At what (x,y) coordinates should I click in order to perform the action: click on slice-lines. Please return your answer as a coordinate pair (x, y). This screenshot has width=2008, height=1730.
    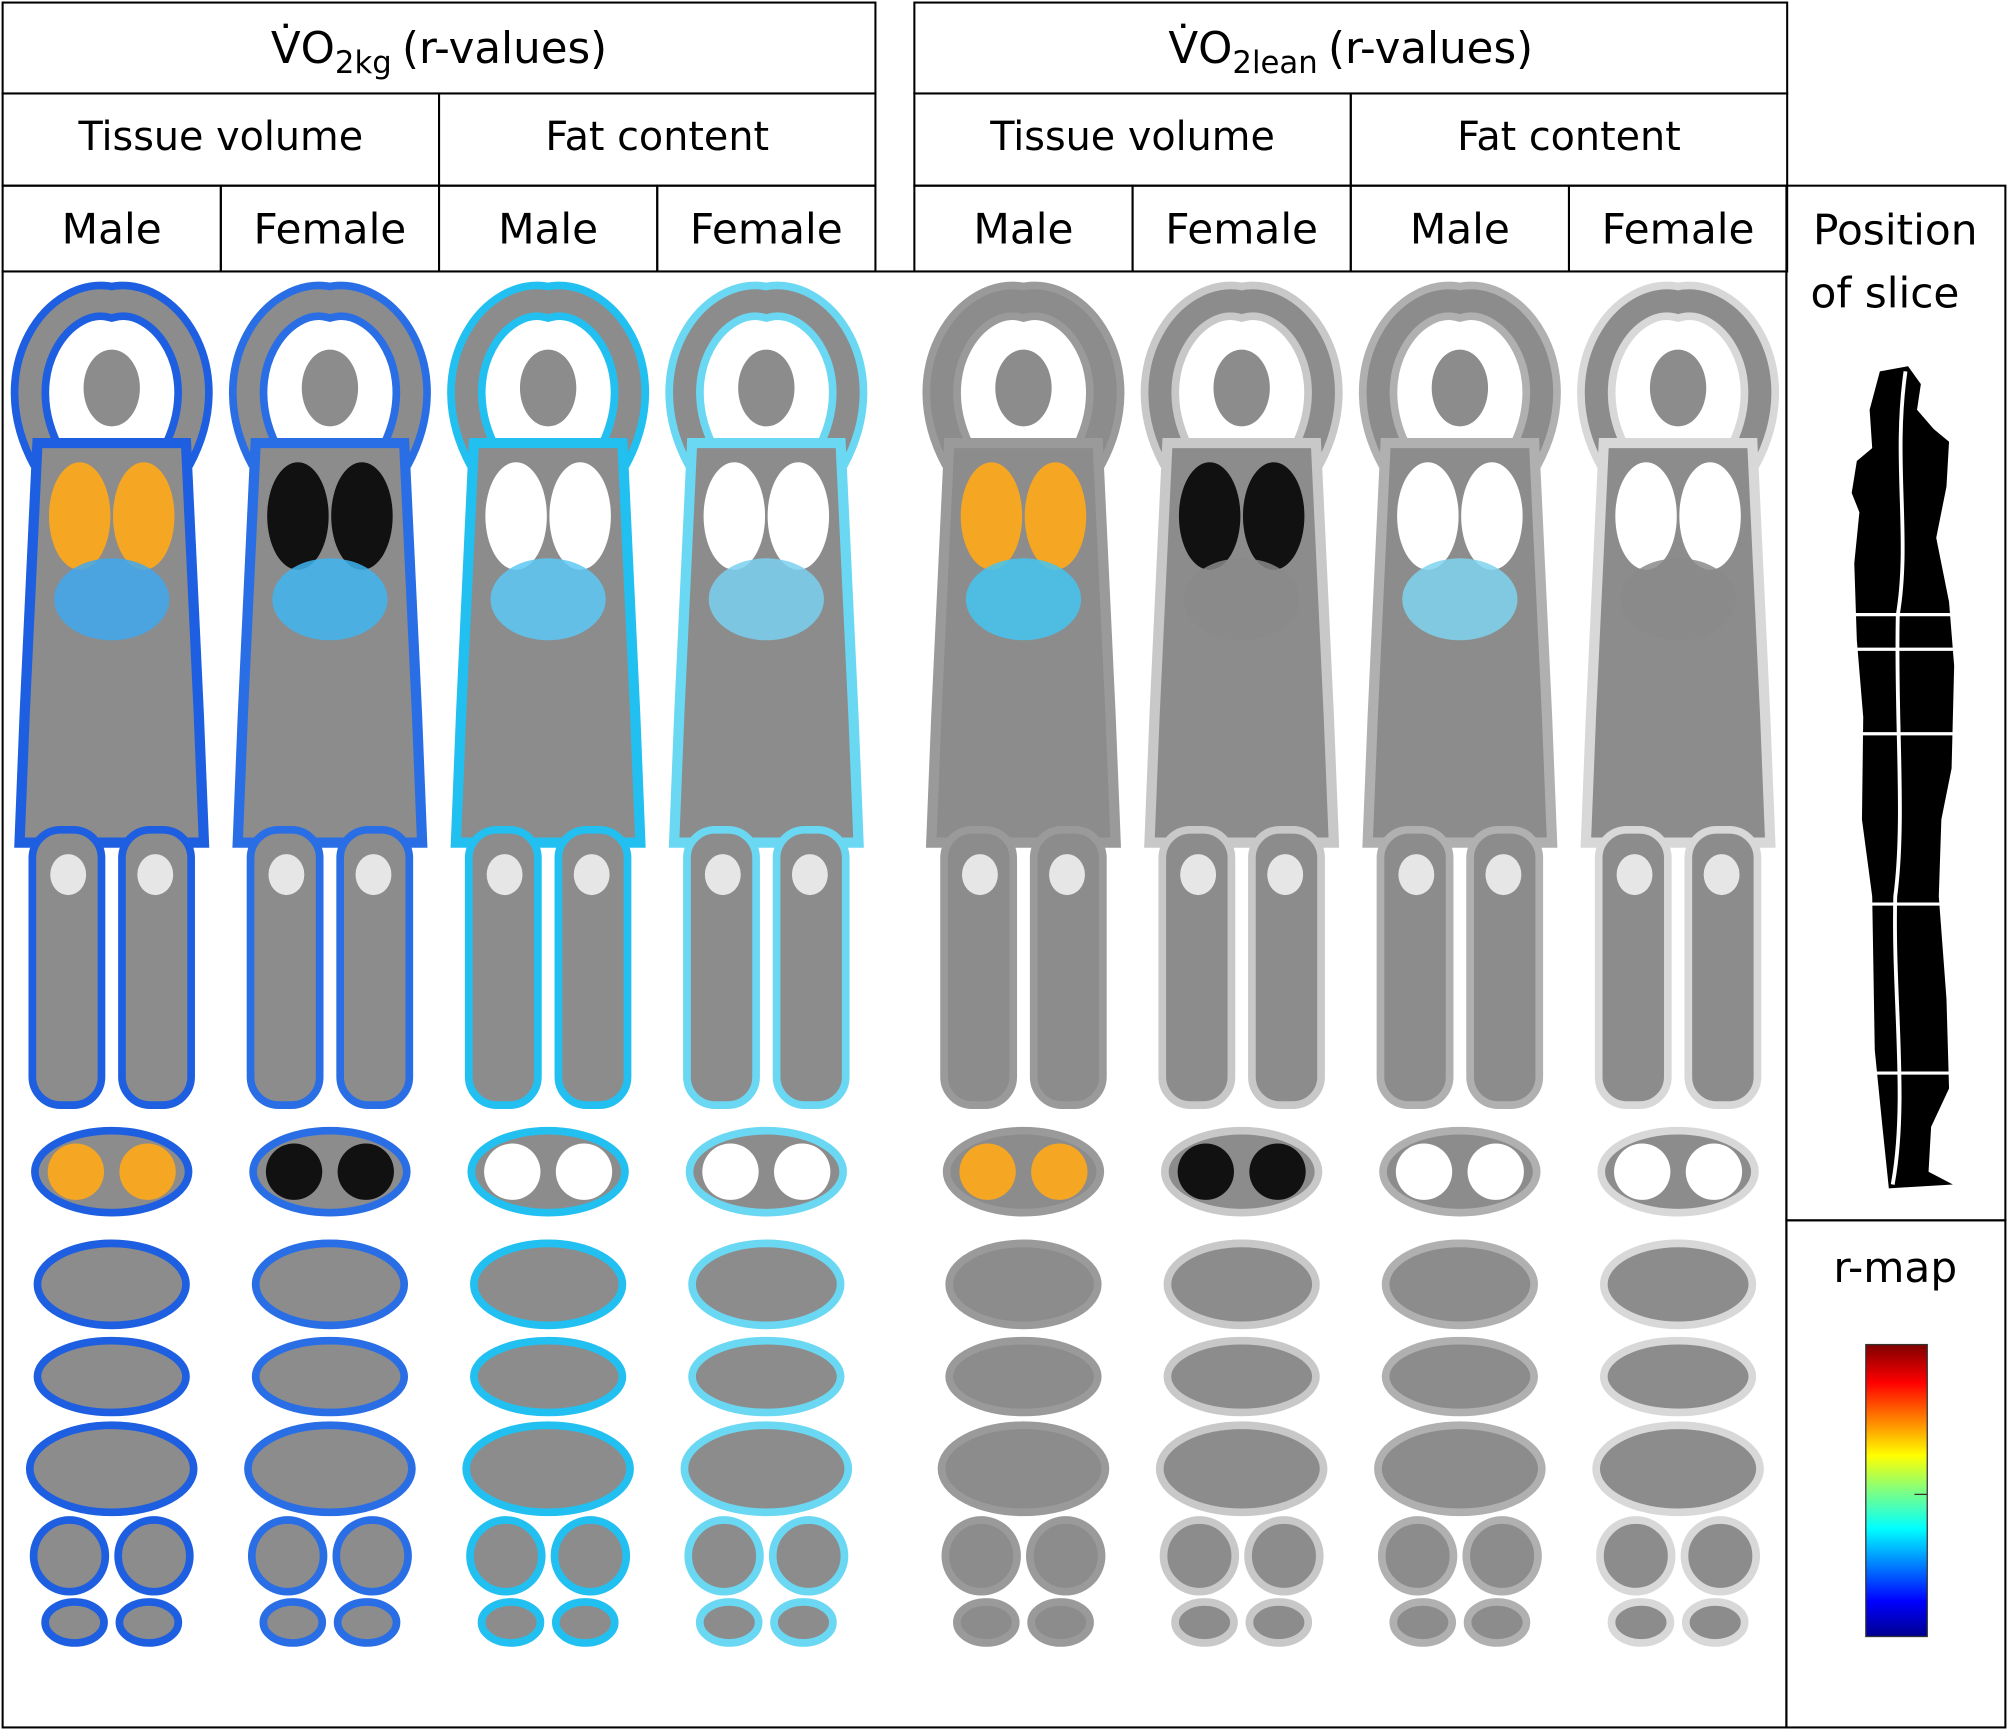
    Looking at the image, I should click on (1903, 844).